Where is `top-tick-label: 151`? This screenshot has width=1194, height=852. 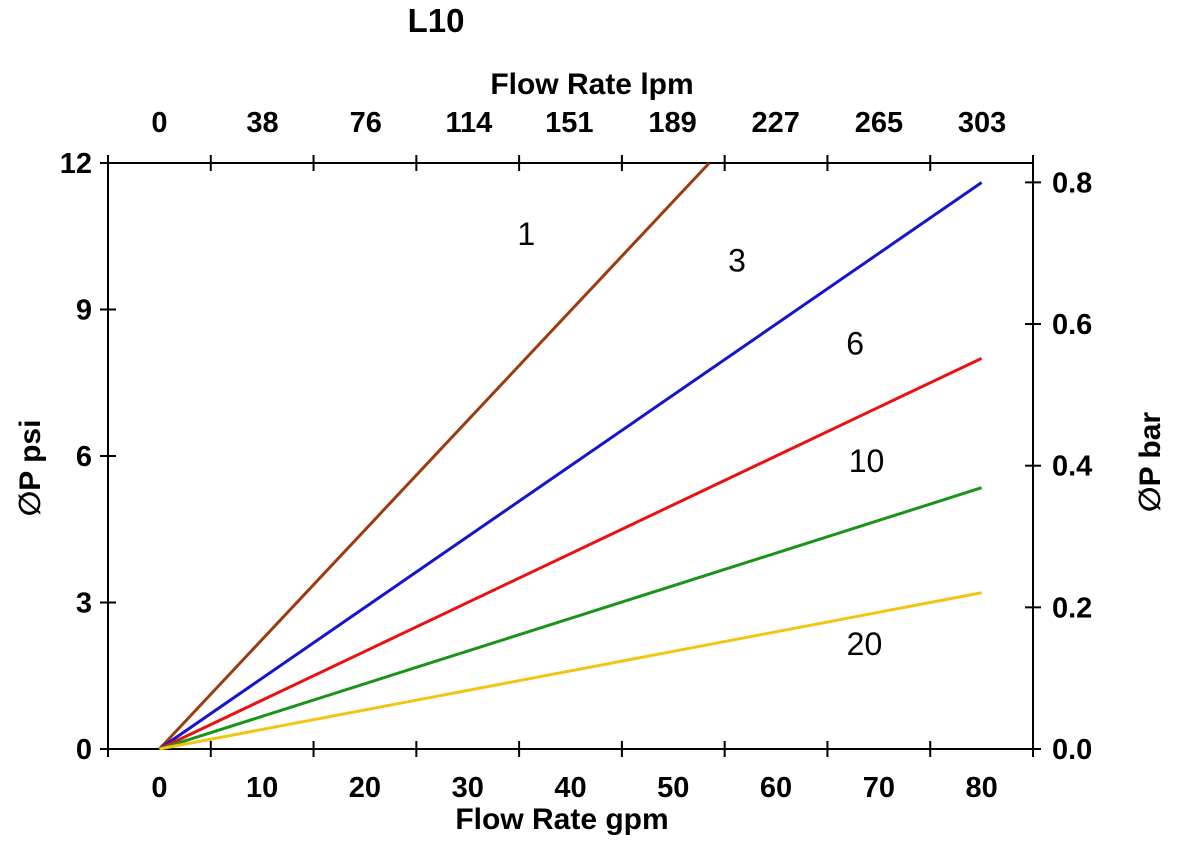
top-tick-label: 151 is located at coordinates (569, 123).